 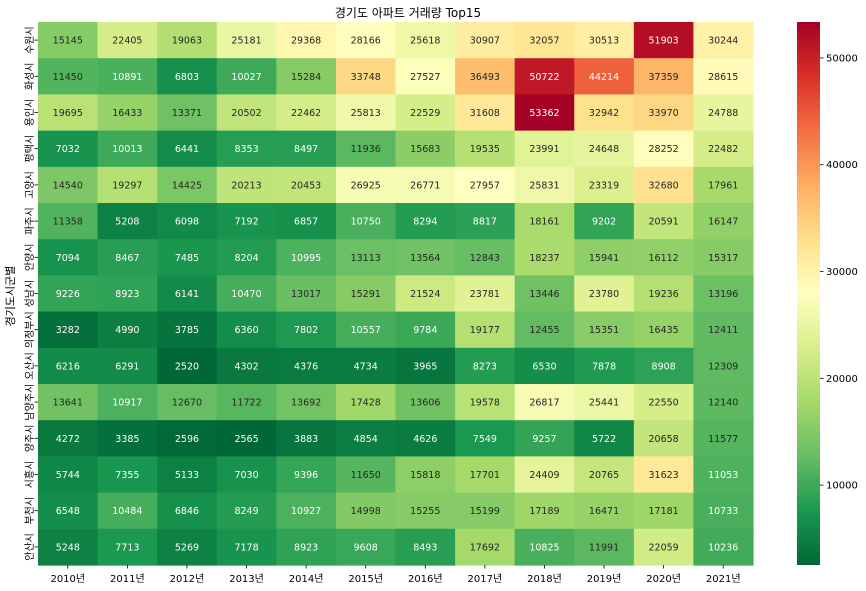 What do you see at coordinates (664, 294) in the screenshot?
I see `cell-value-label: 19236` at bounding box center [664, 294].